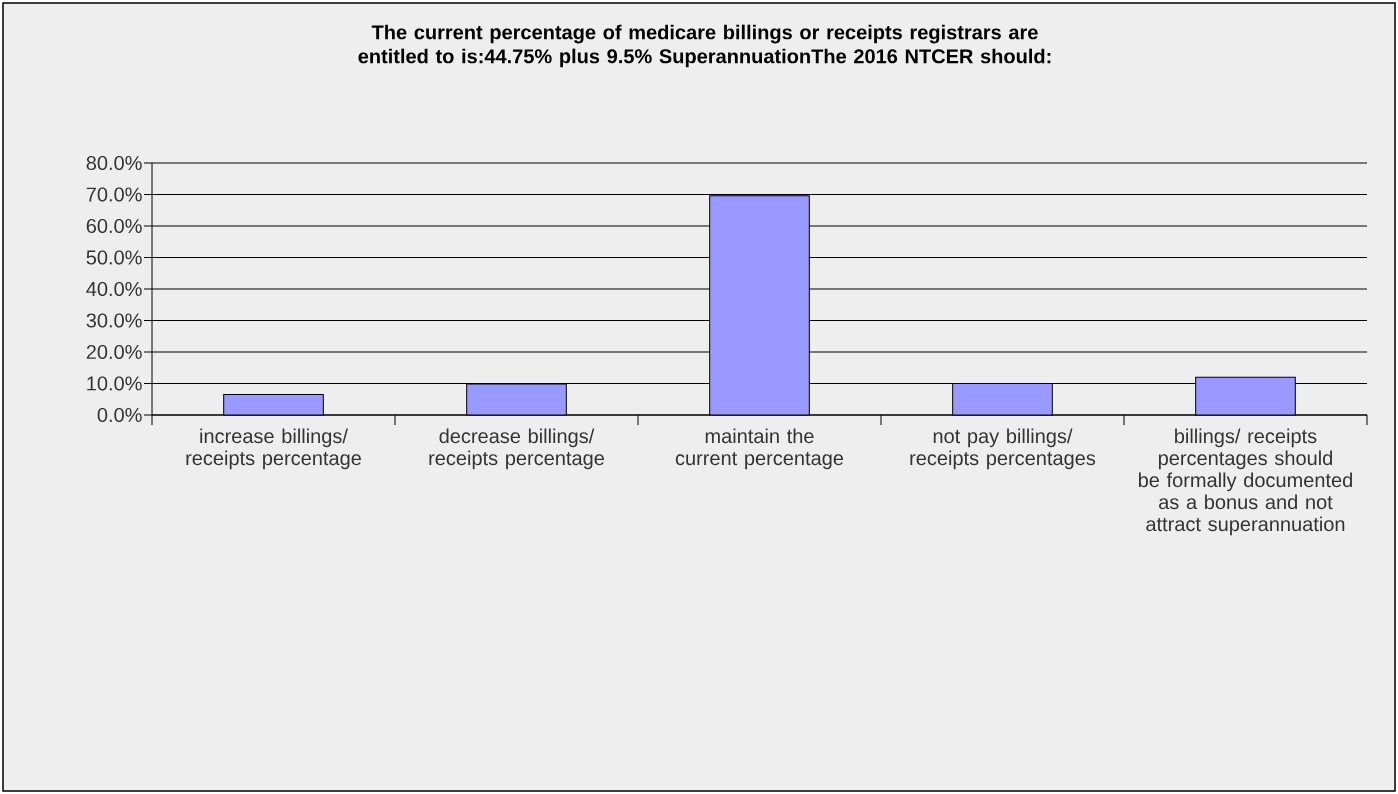  Describe the element at coordinates (119, 415) in the screenshot. I see `y-tick-label: 0.0%` at that location.